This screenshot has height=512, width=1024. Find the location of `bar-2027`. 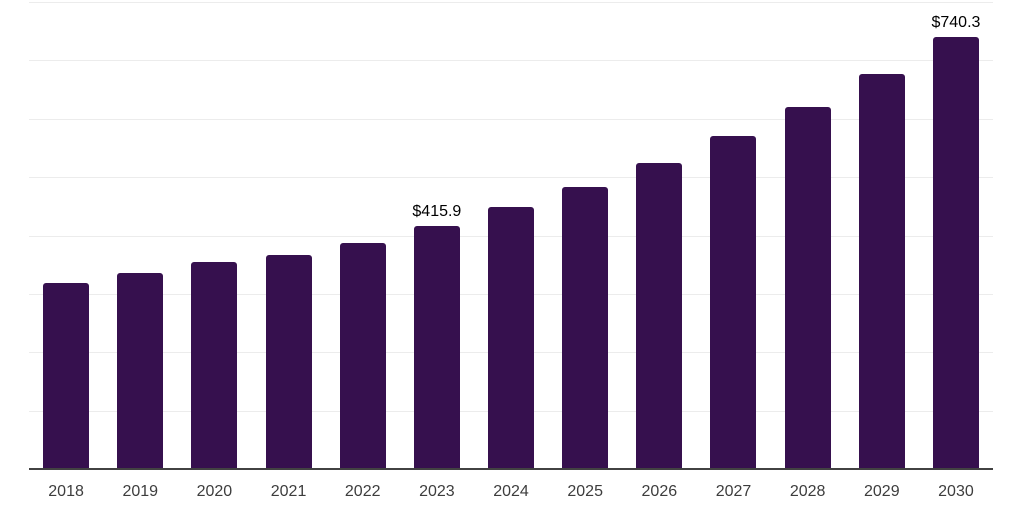

bar-2027 is located at coordinates (733, 302).